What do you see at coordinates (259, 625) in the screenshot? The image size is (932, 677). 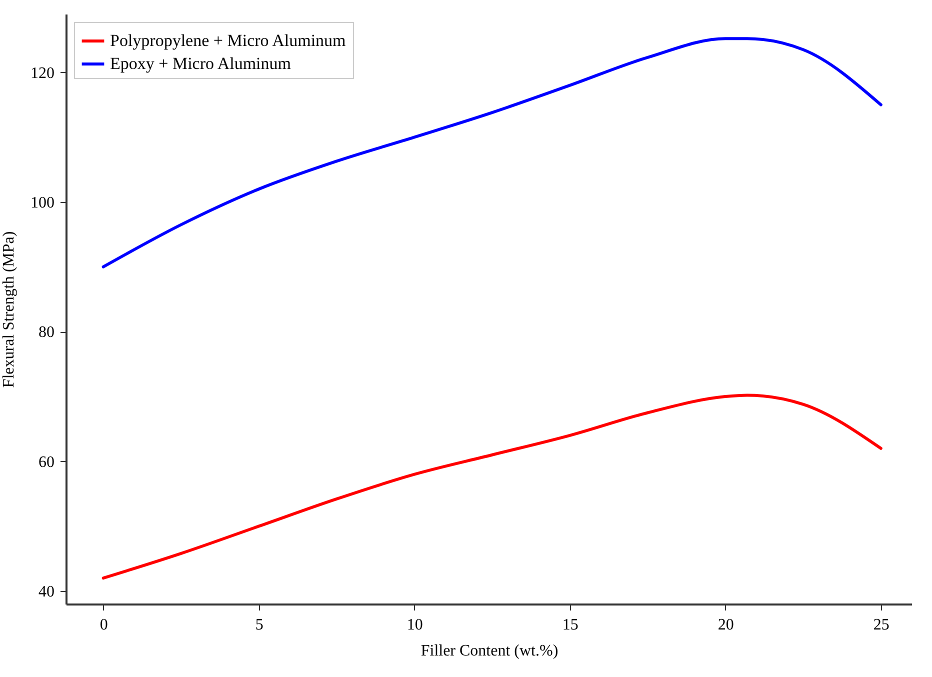 I see `x-tick-label: 5` at bounding box center [259, 625].